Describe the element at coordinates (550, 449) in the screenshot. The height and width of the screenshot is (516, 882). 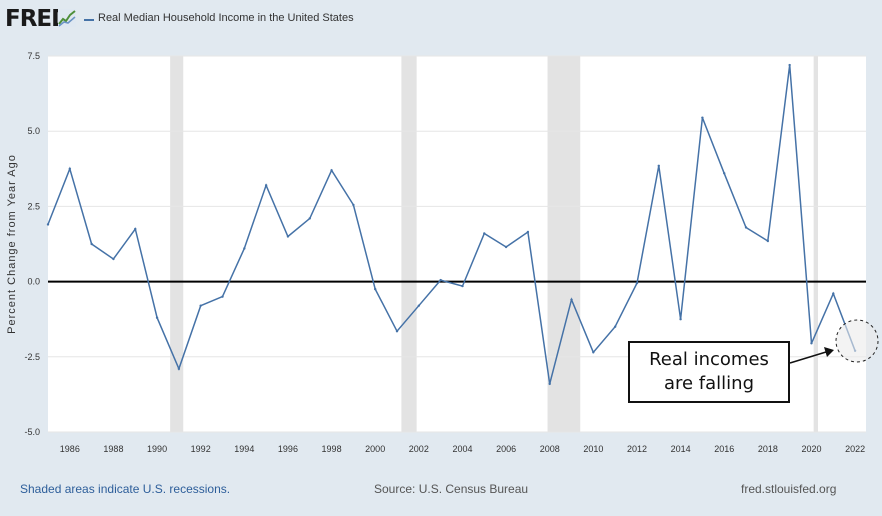
I see `x-tick-label: 2008` at that location.